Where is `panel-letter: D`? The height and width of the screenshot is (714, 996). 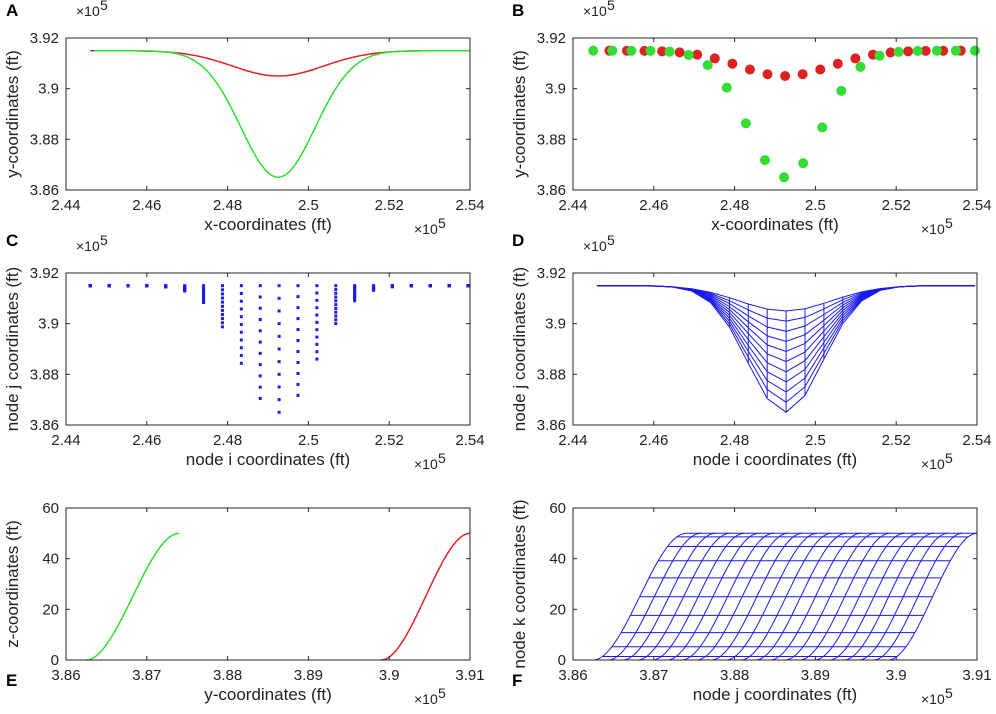 panel-letter: D is located at coordinates (518, 240).